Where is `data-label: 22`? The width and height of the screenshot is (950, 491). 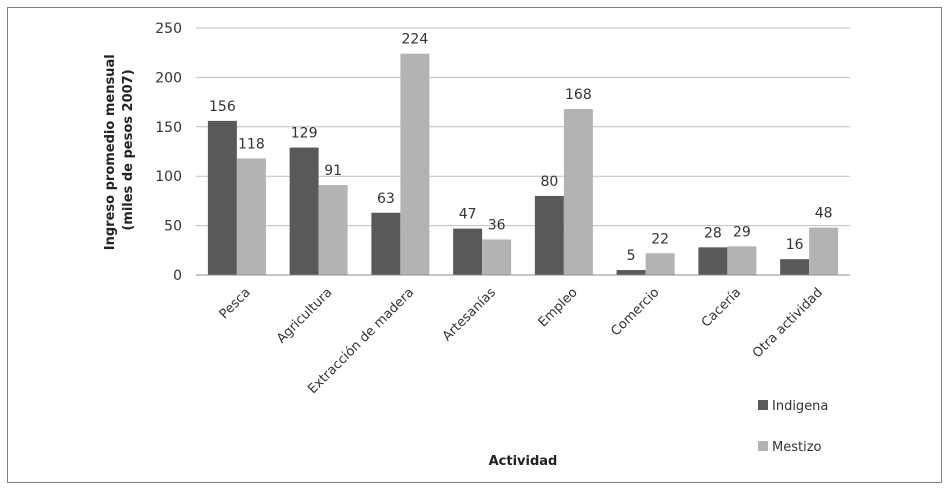
data-label: 22 is located at coordinates (660, 239).